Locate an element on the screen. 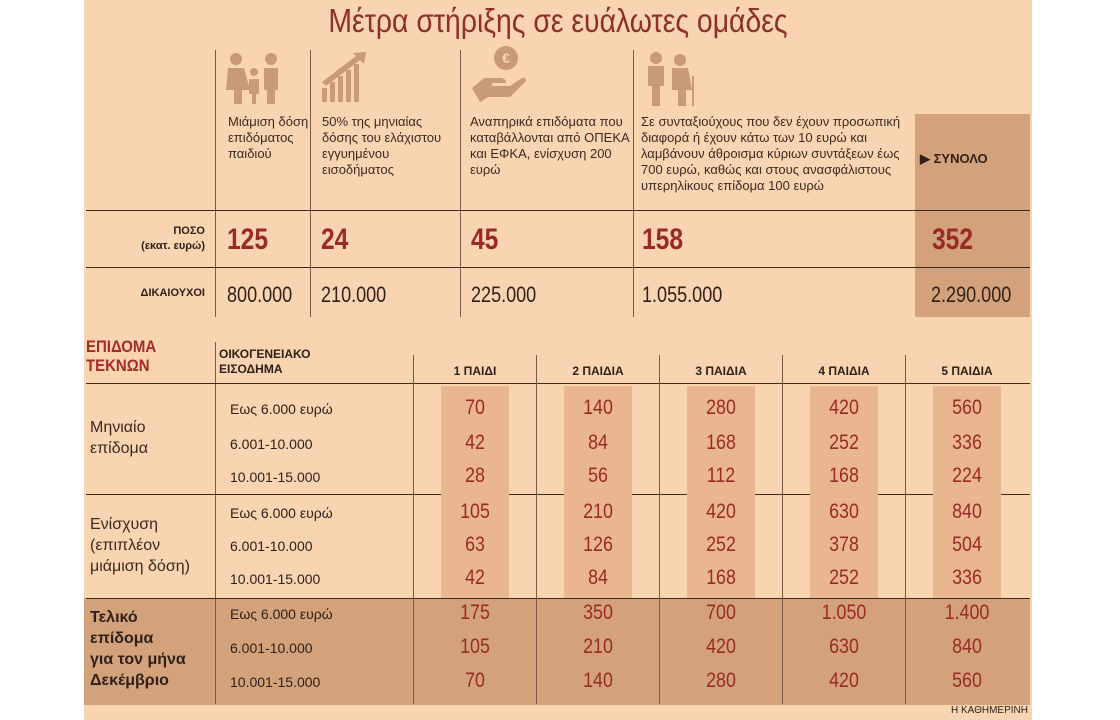 The width and height of the screenshot is (1120, 720). group-label-boost: Ενίσχυση (επιπλέον μιάμιση δόση) is located at coordinates (140, 545).